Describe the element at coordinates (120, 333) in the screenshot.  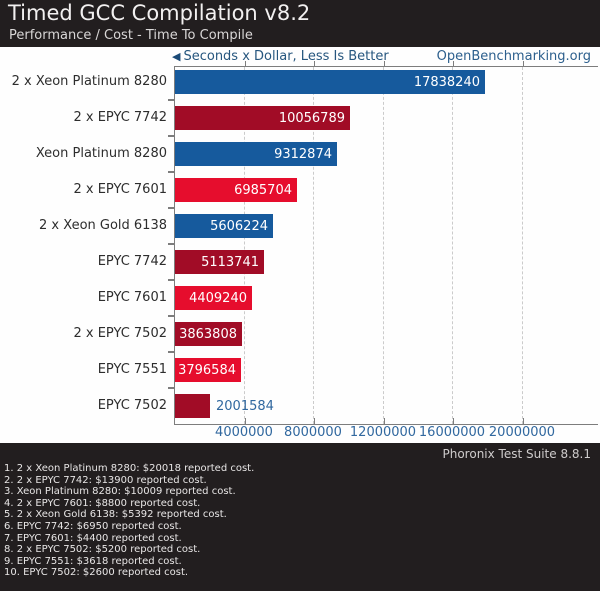
I see `bar-label: 2 x EPYC 7502` at that location.